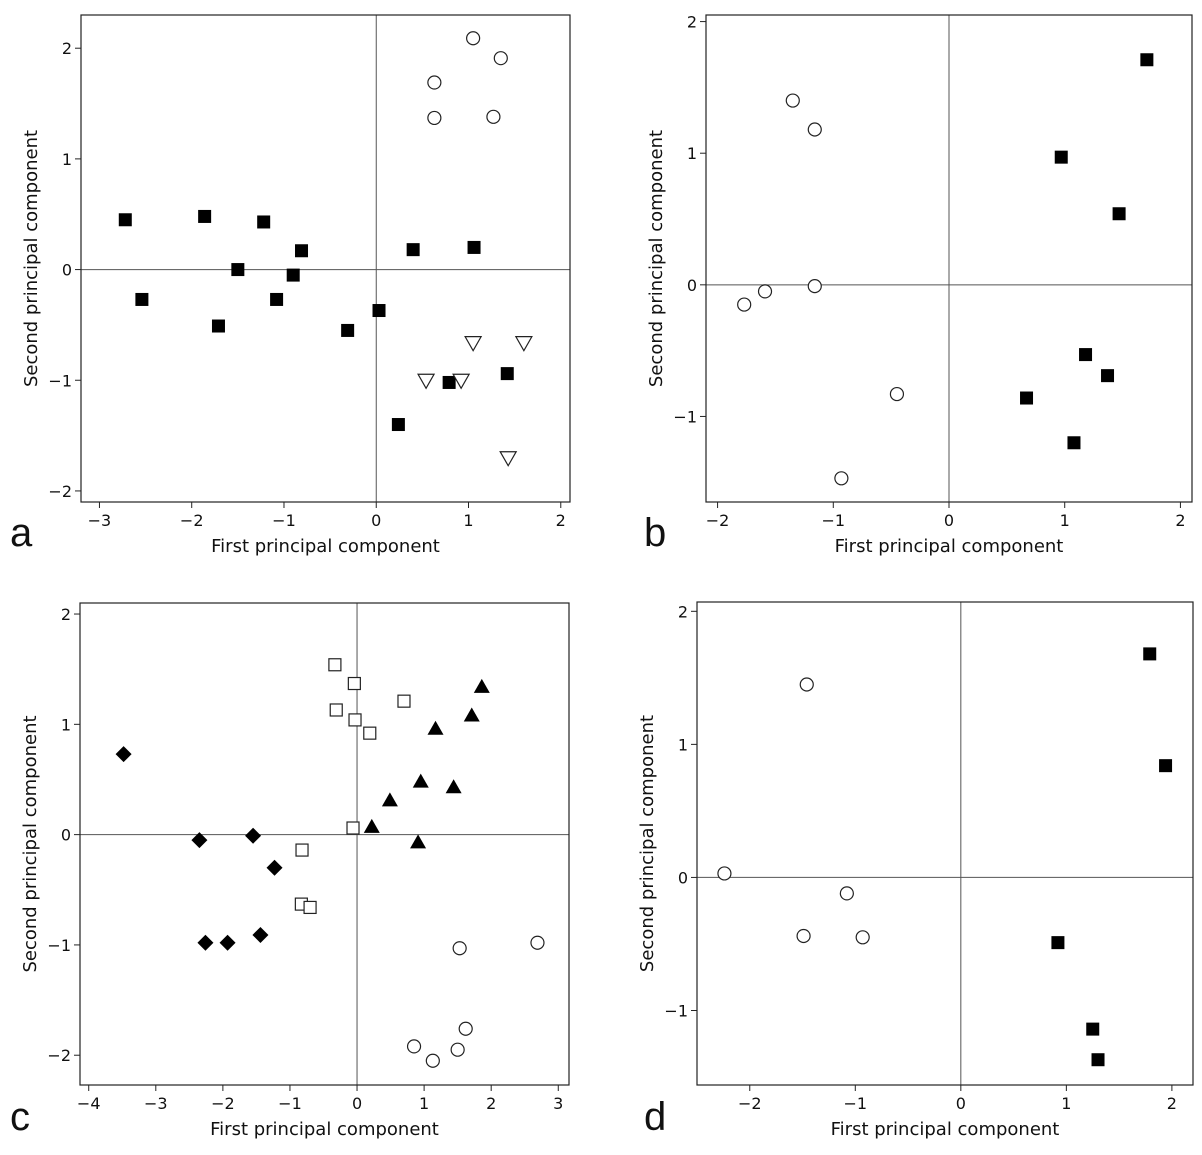  I want to click on panel-letter: d, so click(655, 1117).